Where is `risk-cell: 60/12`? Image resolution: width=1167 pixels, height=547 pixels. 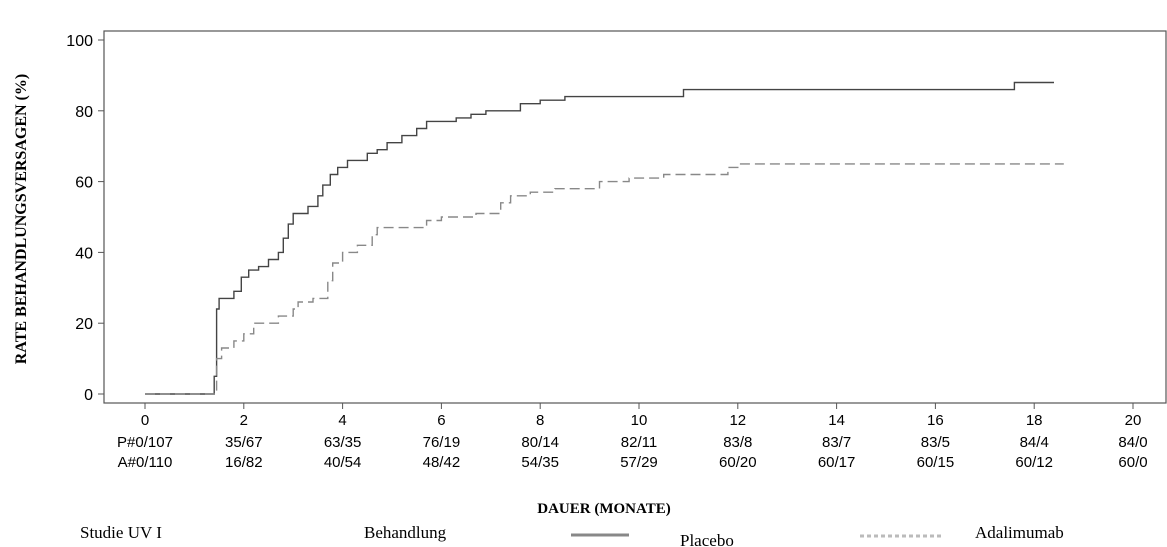
risk-cell: 60/12 is located at coordinates (1034, 462).